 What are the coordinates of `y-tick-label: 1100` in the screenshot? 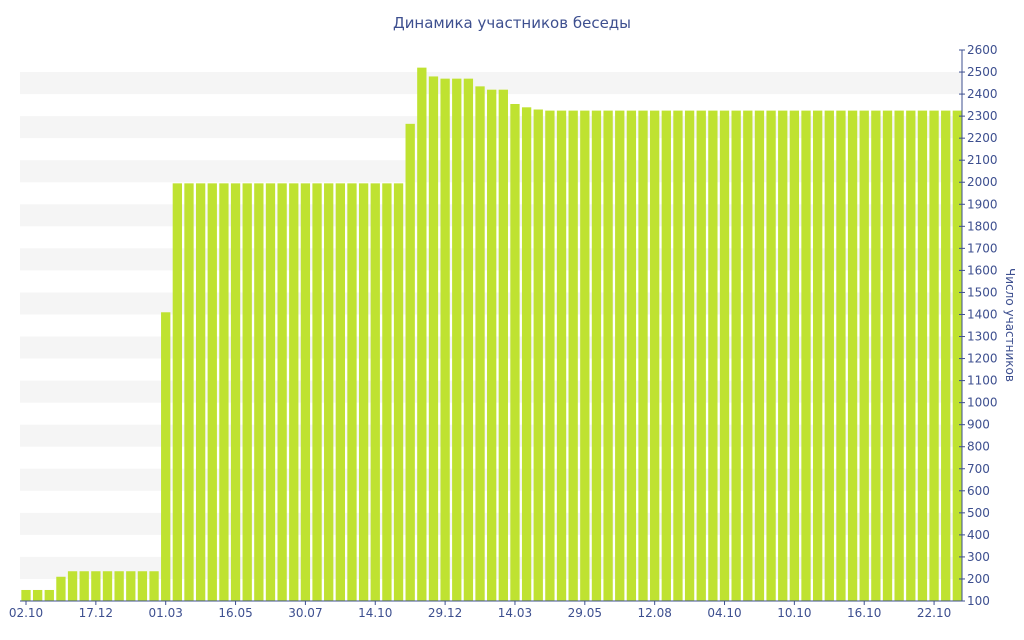 It's located at (982, 381).